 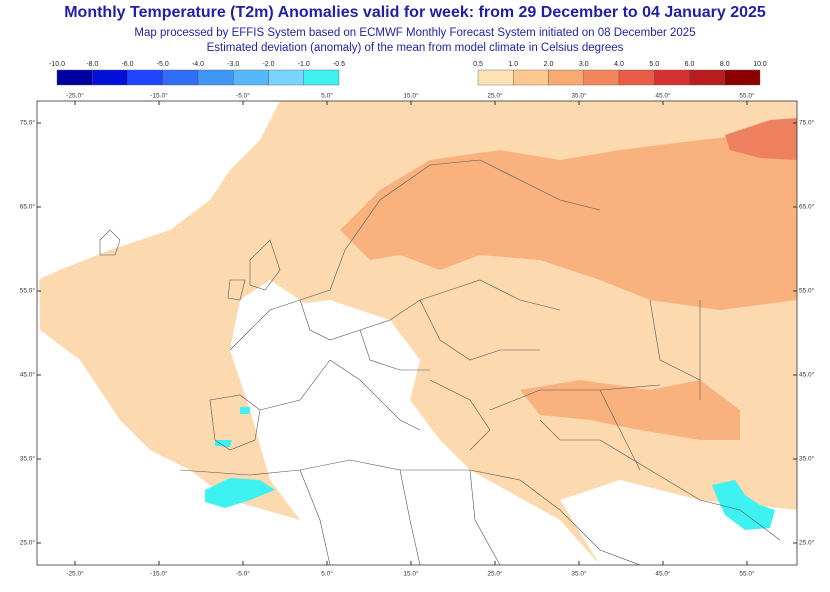 What do you see at coordinates (725, 64) in the screenshot?
I see `legend-label: 8.0` at bounding box center [725, 64].